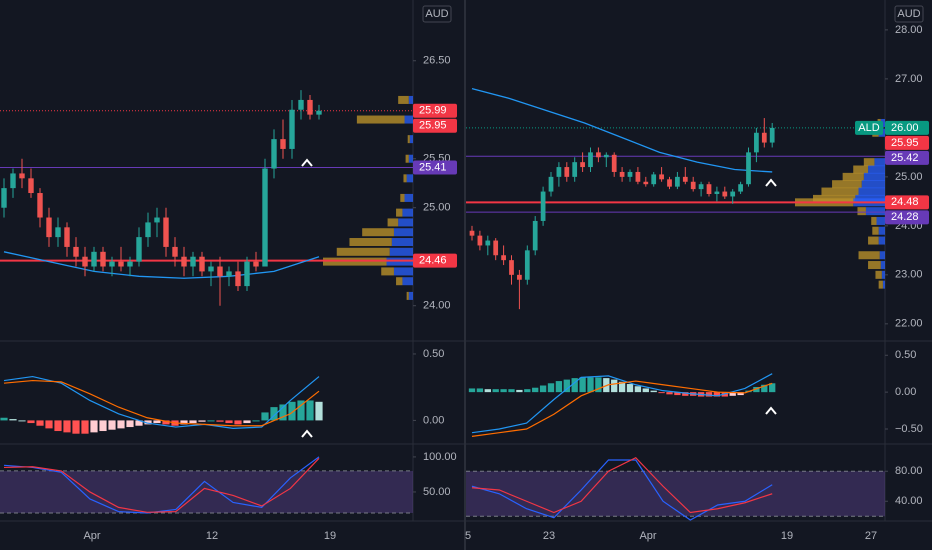  Describe the element at coordinates (869, 127) in the screenshot. I see `symbol-tag` at that location.